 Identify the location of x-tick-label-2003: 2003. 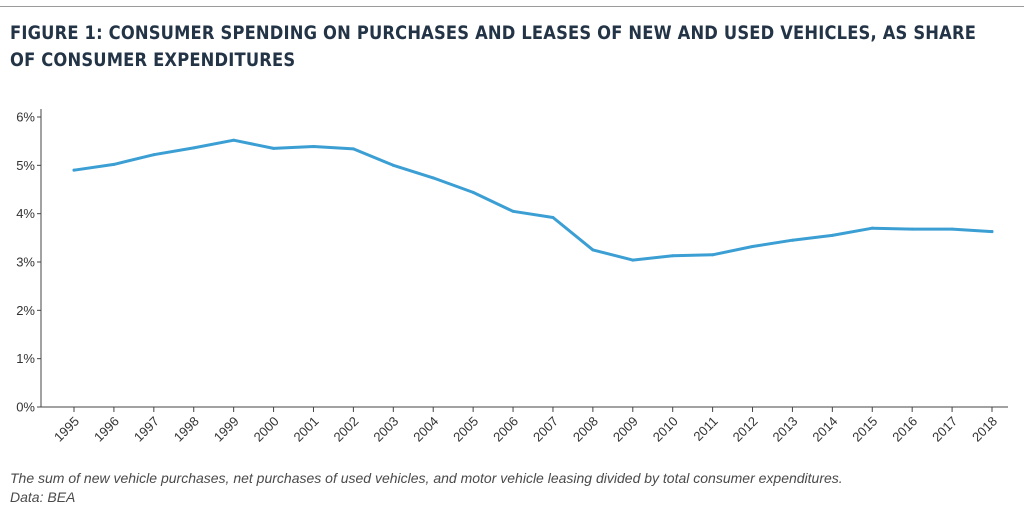
(385, 429).